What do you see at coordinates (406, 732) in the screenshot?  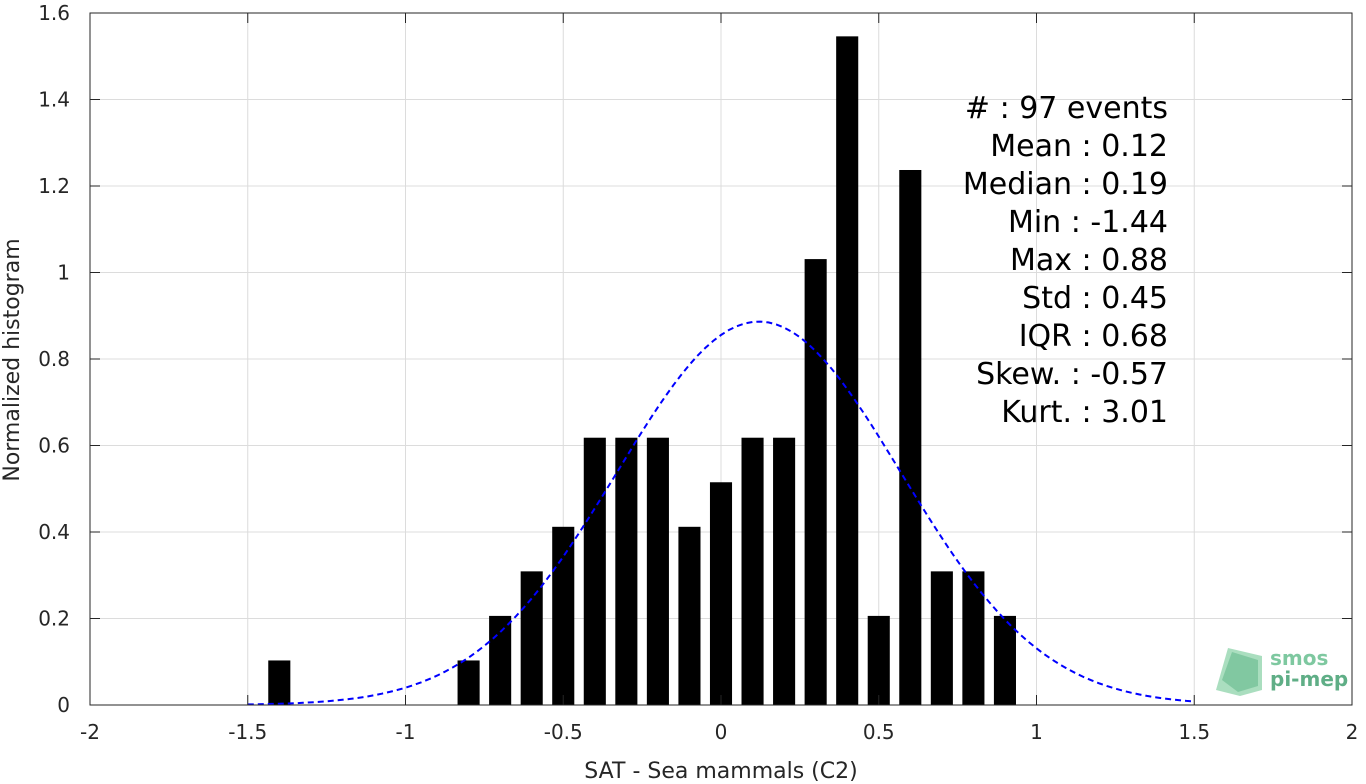 I see `x-tick-label: -1` at bounding box center [406, 732].